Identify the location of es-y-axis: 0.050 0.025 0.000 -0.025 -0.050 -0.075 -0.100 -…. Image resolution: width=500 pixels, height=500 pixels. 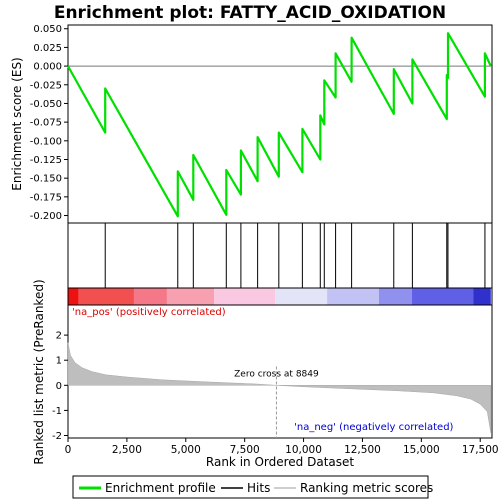
(49, 123).